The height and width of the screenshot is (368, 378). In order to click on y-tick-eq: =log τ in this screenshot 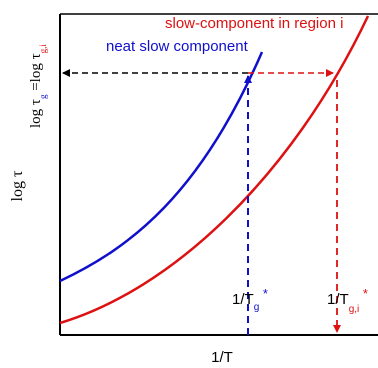, I will do `click(36, 73)`.